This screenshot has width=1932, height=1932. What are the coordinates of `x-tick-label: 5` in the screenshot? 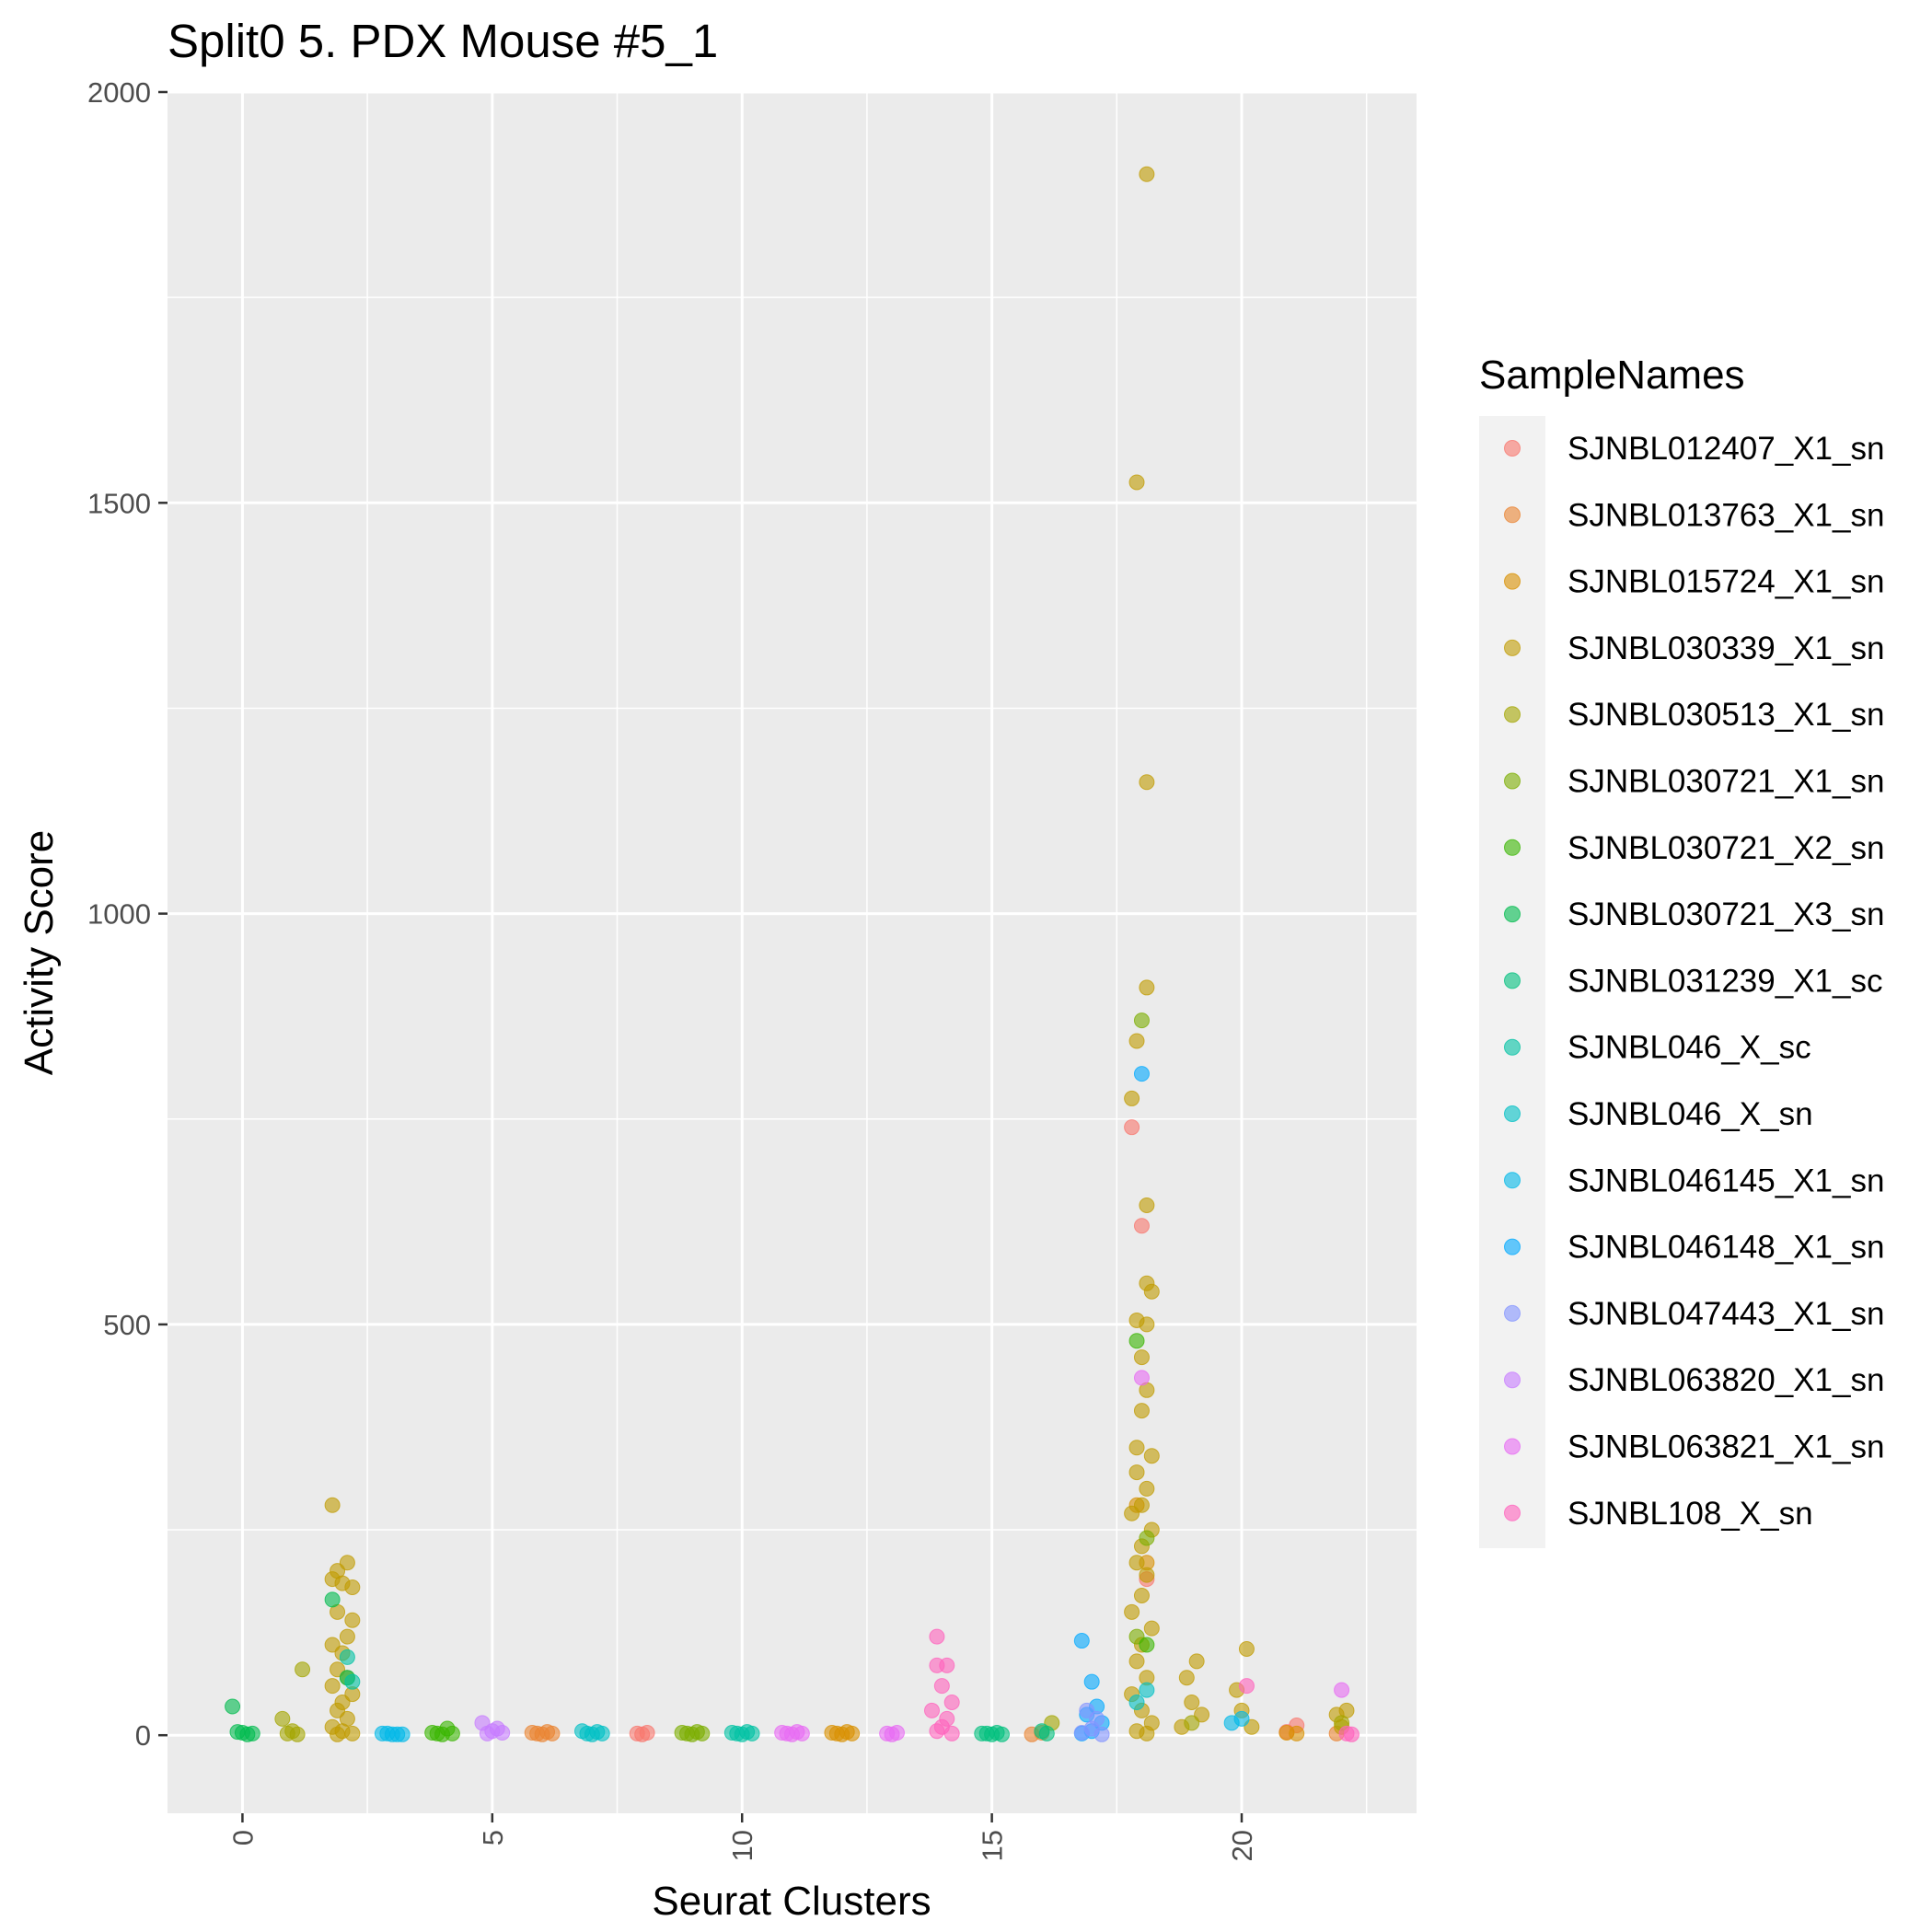 It's located at (493, 1838).